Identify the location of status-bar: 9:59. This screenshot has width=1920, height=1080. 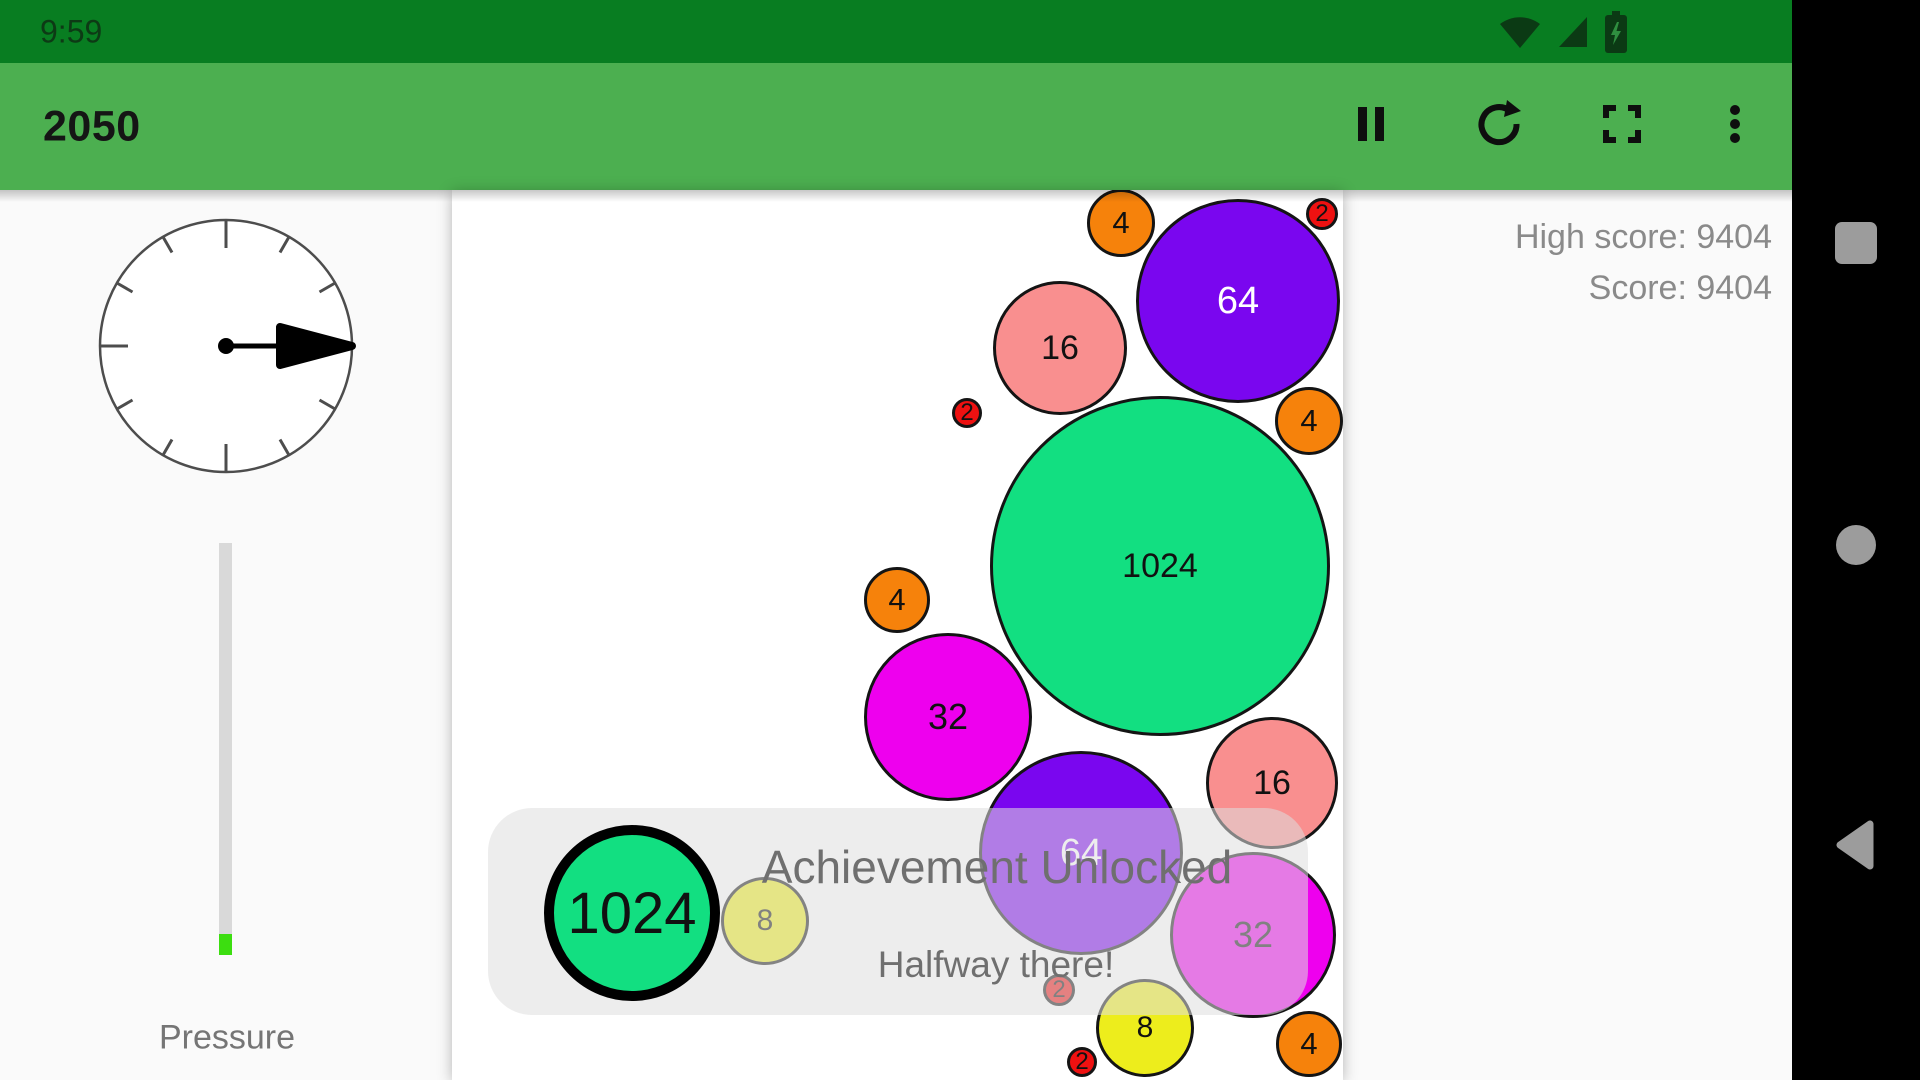
(896, 31).